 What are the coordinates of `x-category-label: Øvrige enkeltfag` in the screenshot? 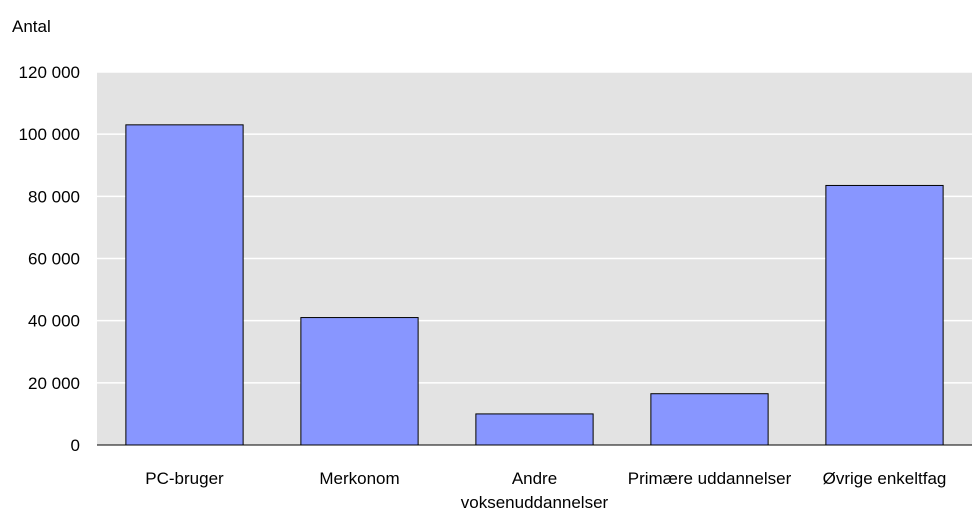 It's located at (885, 478).